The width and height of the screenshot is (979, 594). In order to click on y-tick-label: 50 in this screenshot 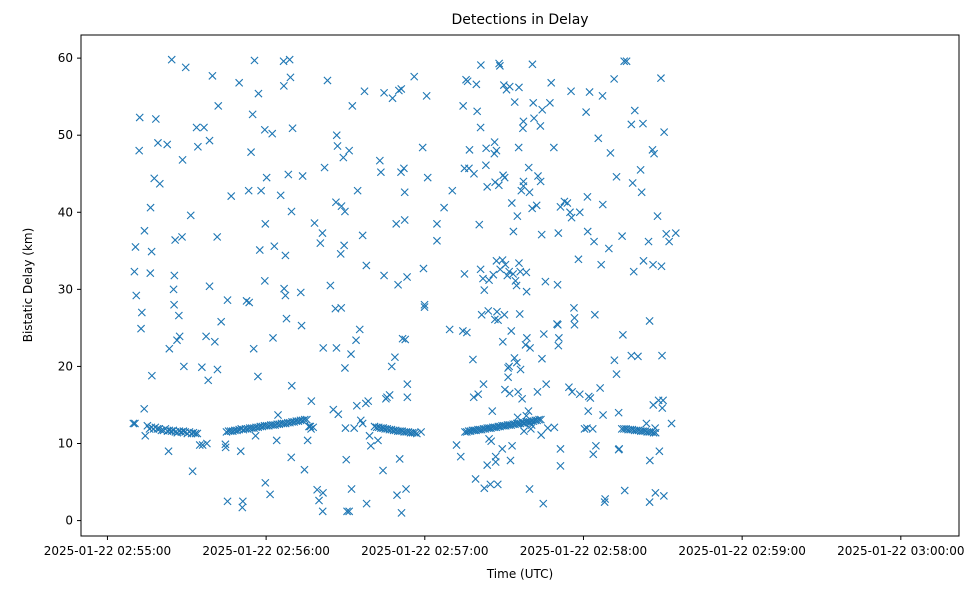, I will do `click(65, 135)`.